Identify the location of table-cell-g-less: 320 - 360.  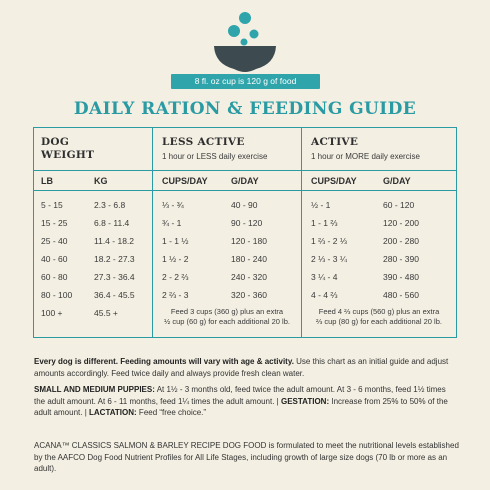
(249, 295).